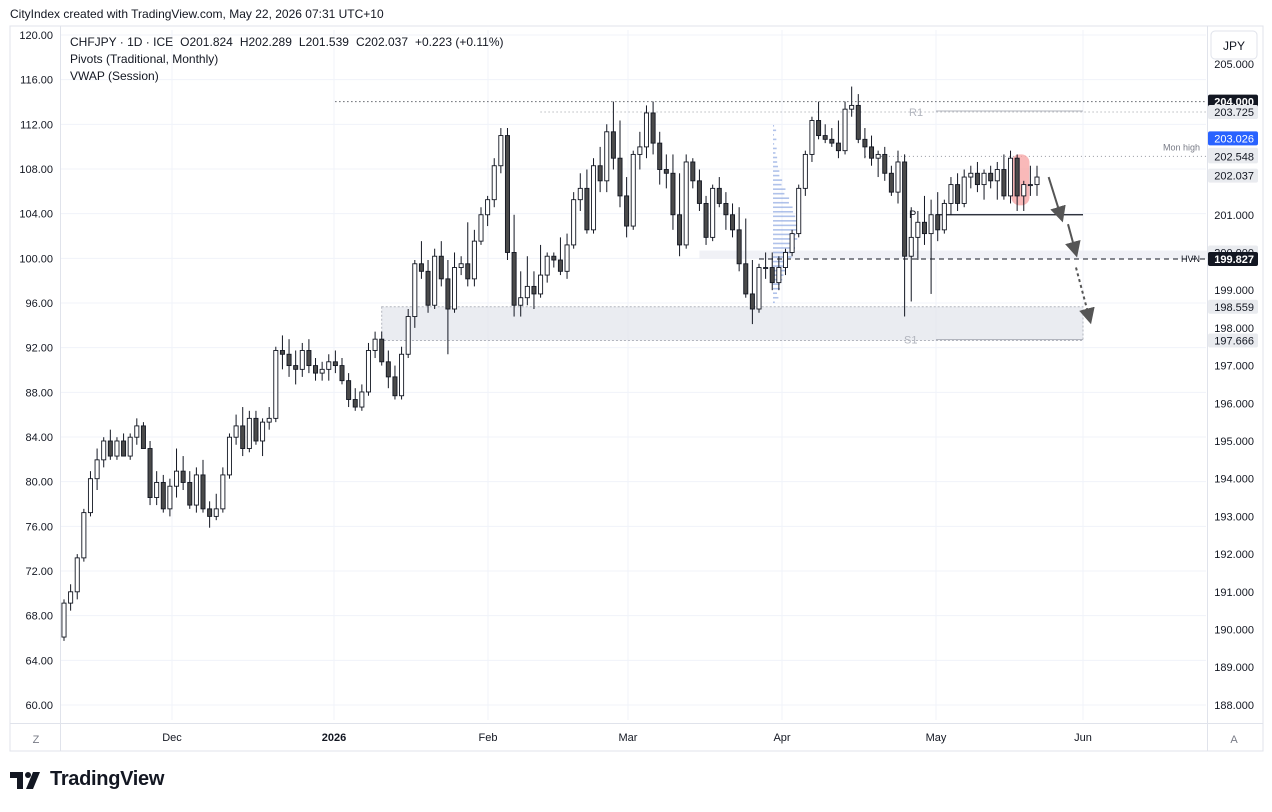  Describe the element at coordinates (87, 779) in the screenshot. I see `tradingview-logo: TradingView` at that location.